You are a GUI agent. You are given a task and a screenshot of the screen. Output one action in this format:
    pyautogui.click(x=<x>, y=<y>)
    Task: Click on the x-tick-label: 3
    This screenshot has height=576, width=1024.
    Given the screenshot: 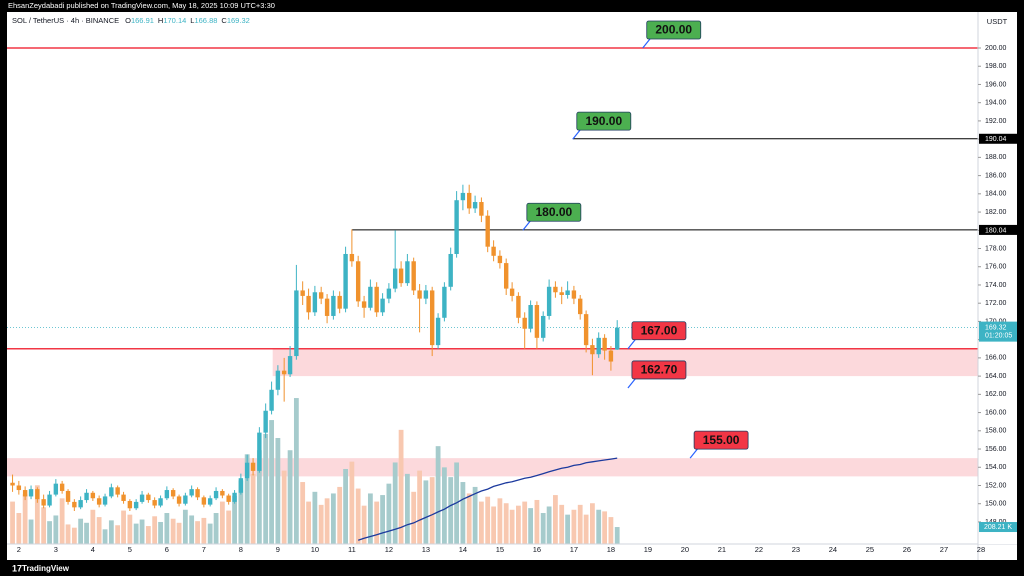 What is the action you would take?
    pyautogui.click(x=56, y=549)
    